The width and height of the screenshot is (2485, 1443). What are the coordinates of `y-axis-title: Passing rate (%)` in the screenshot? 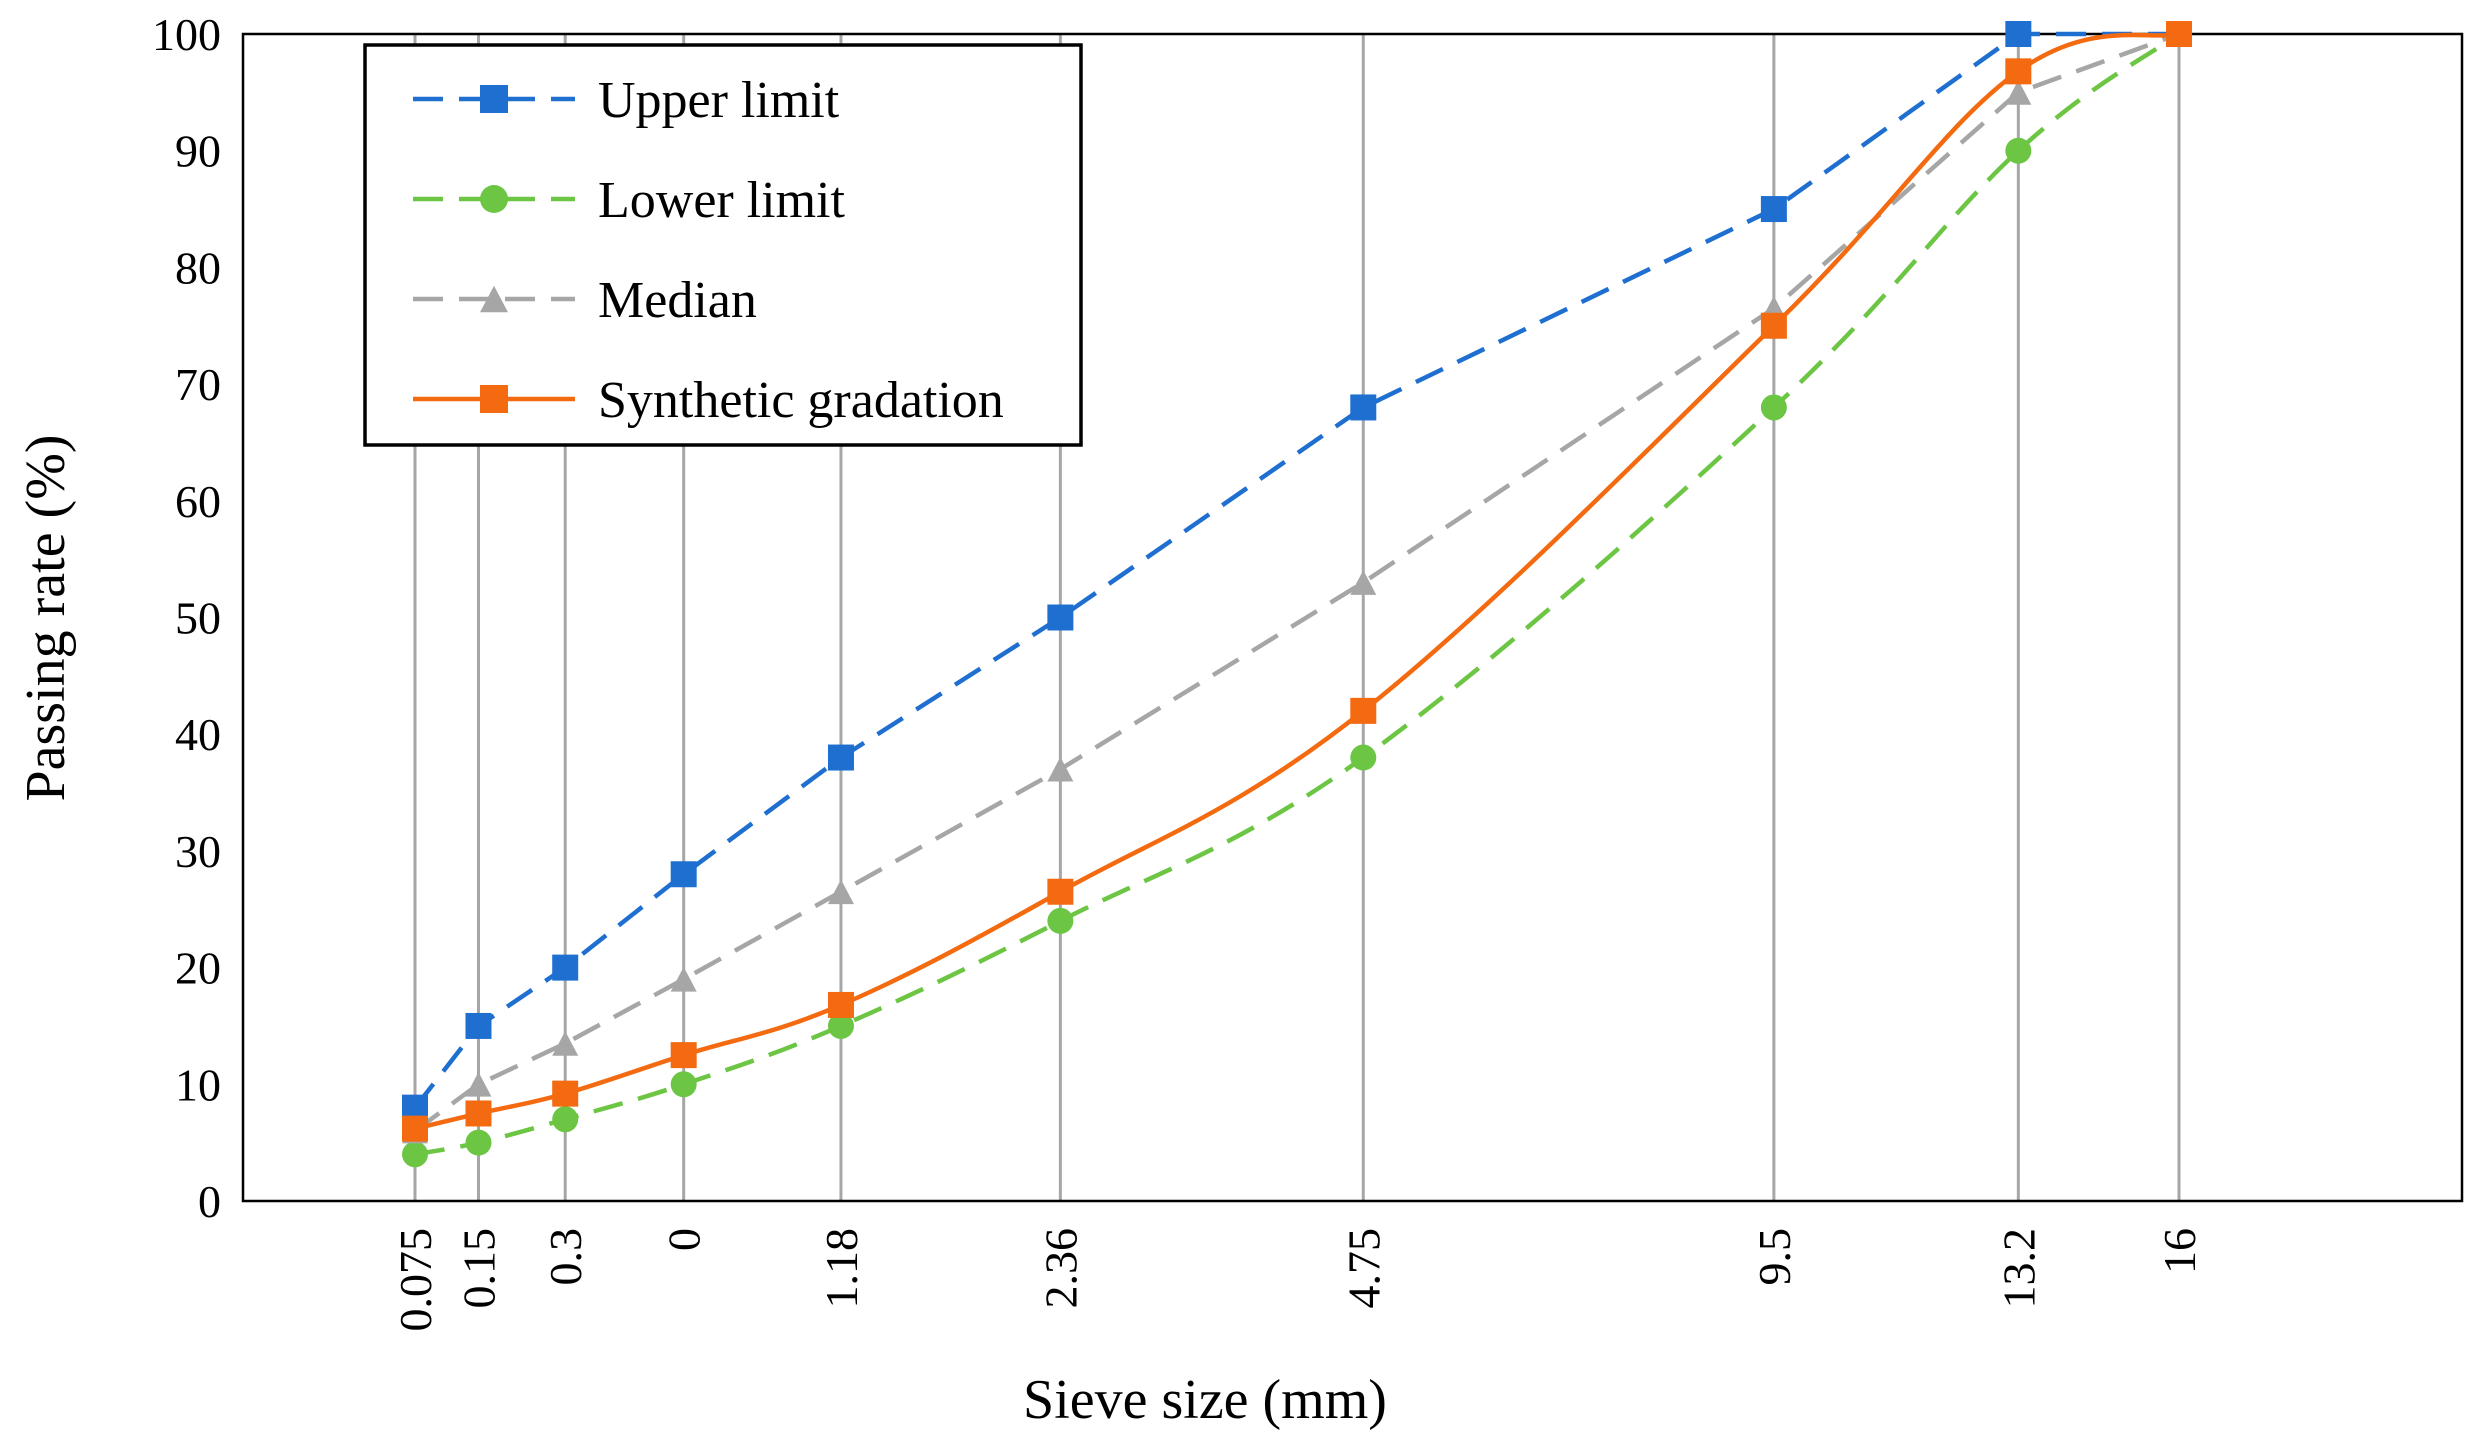 It's located at (46, 617).